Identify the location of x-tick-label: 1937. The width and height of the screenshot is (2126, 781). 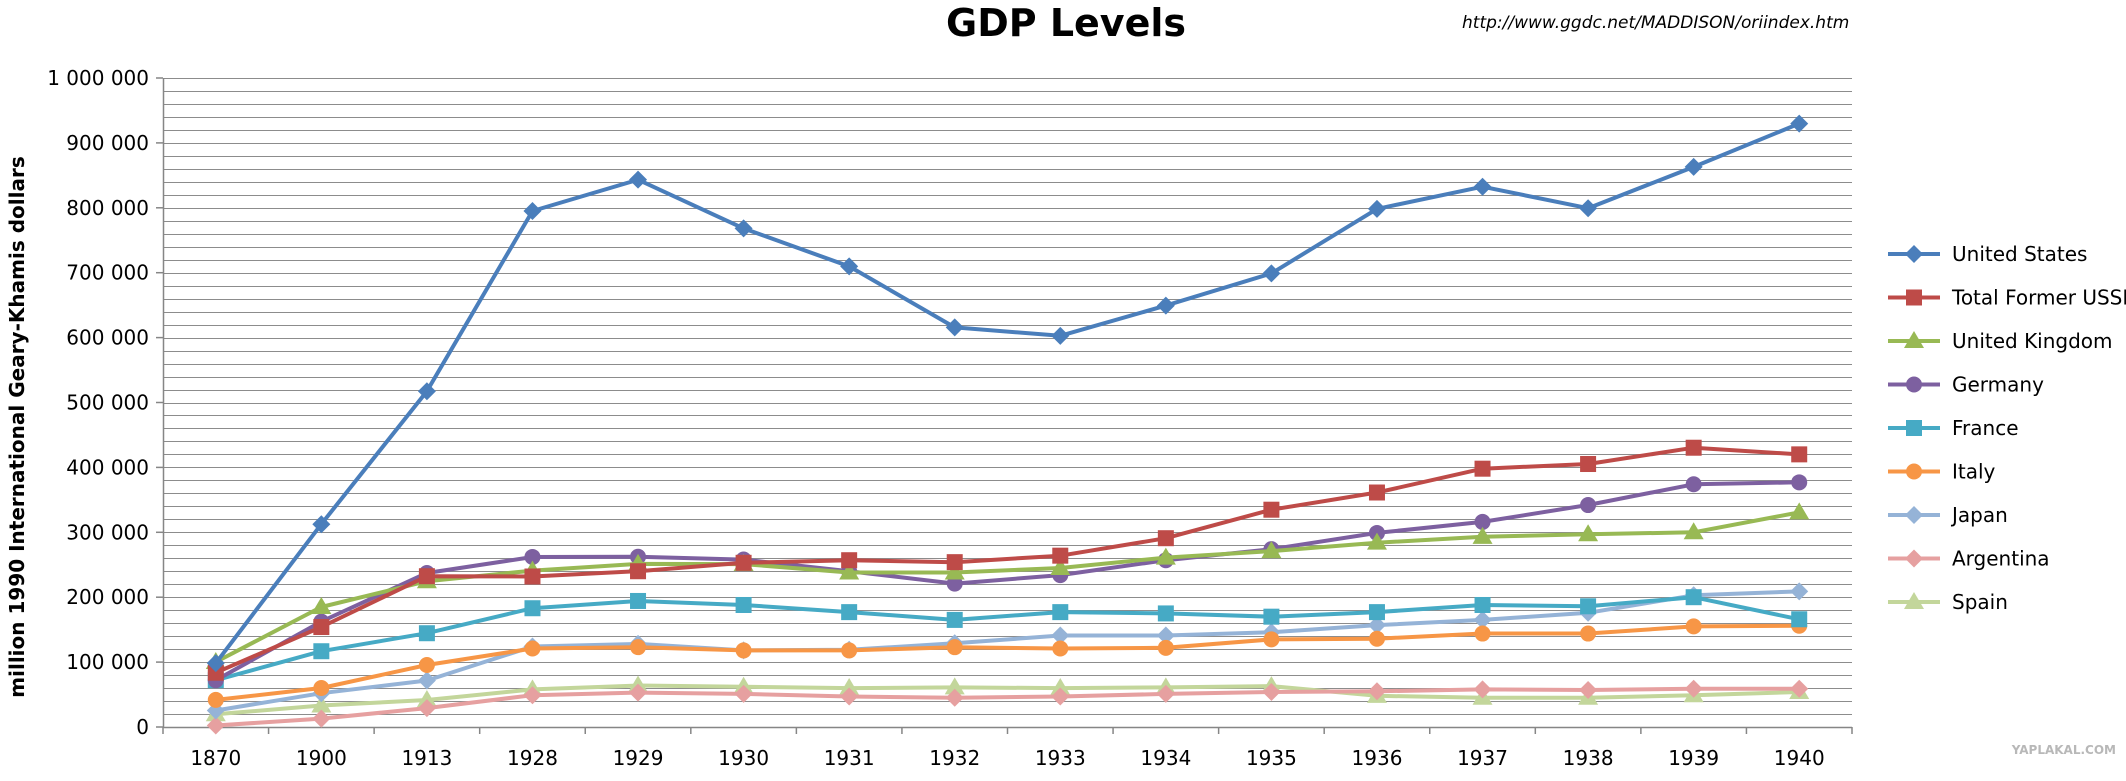
(1482, 758).